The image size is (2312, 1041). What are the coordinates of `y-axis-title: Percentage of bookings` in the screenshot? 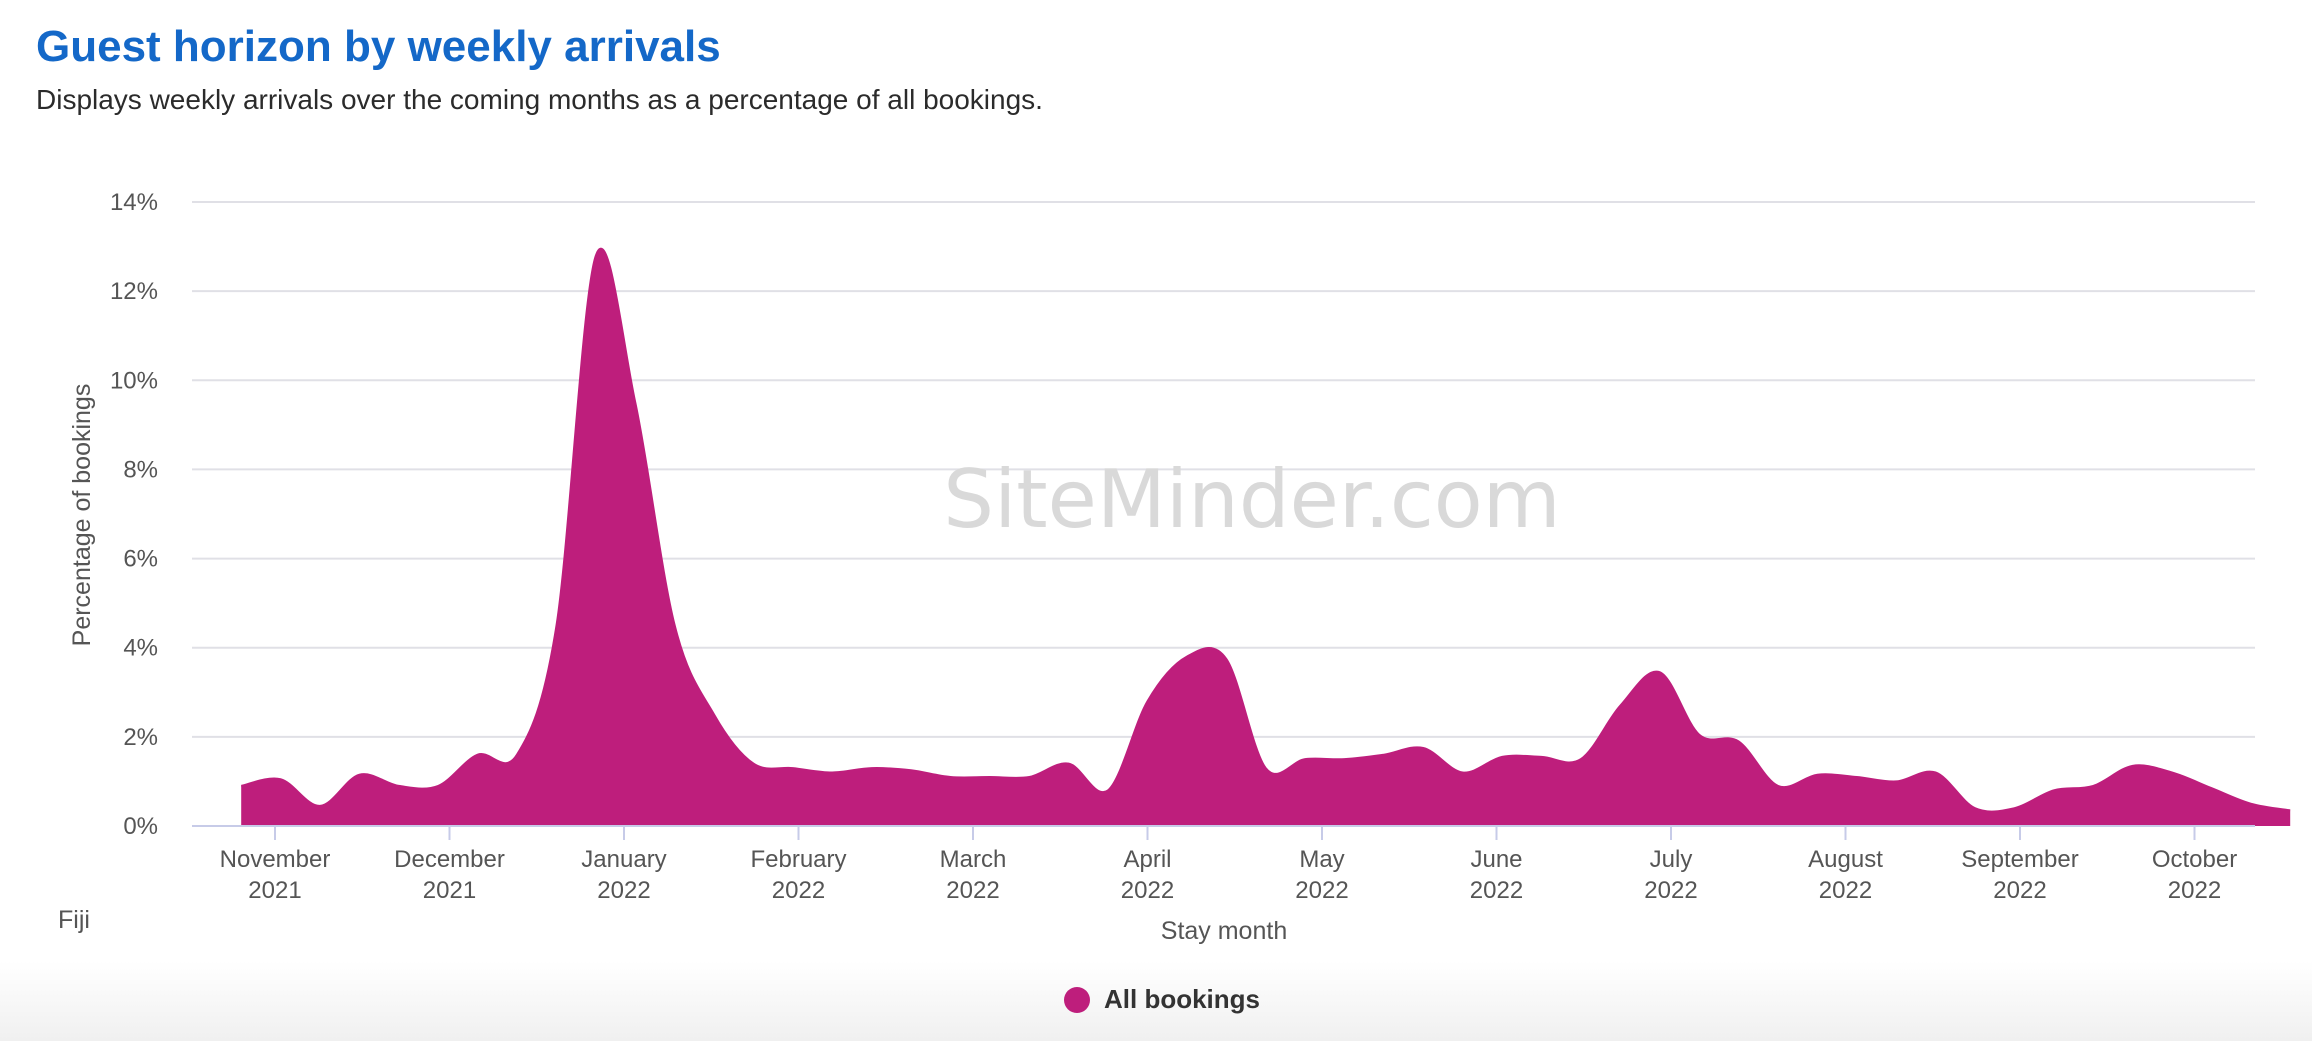 It's located at (82, 515).